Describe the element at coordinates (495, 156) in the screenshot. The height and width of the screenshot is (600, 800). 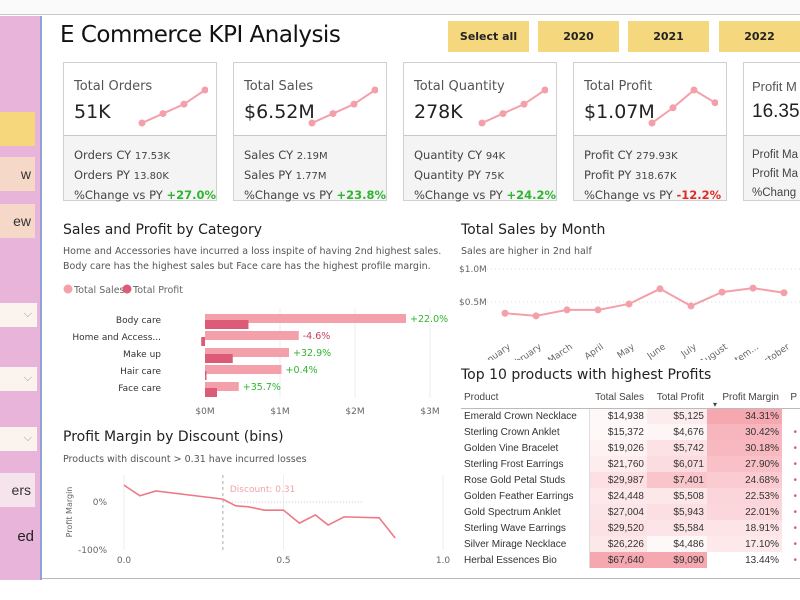
I see `kpi-cy-value: 94K` at that location.